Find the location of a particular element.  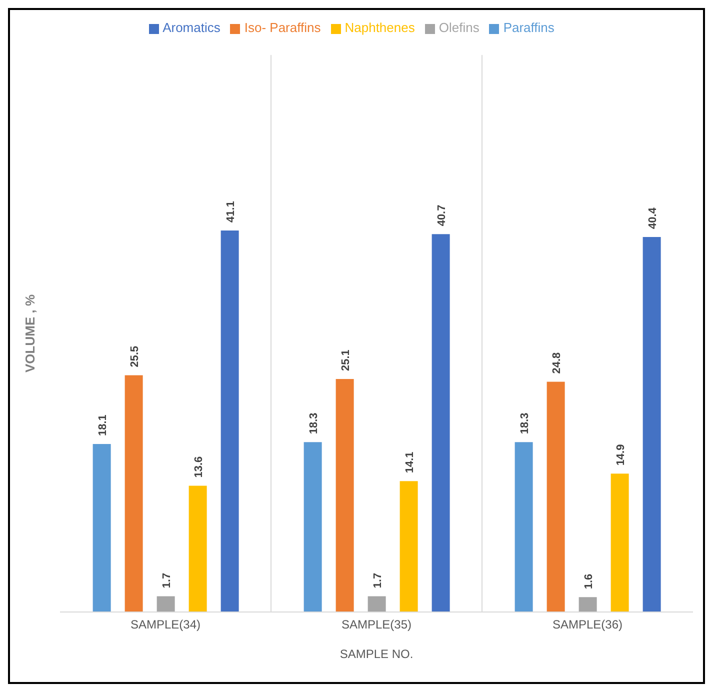

x-tick-label: SAMPLE(35) is located at coordinates (376, 625).